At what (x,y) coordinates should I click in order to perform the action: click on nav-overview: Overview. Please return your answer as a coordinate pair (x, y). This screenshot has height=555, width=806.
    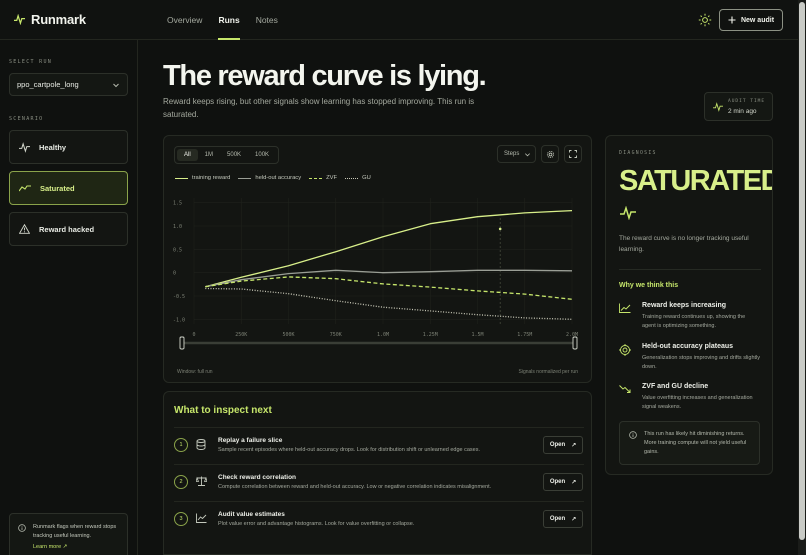
    Looking at the image, I should click on (185, 20).